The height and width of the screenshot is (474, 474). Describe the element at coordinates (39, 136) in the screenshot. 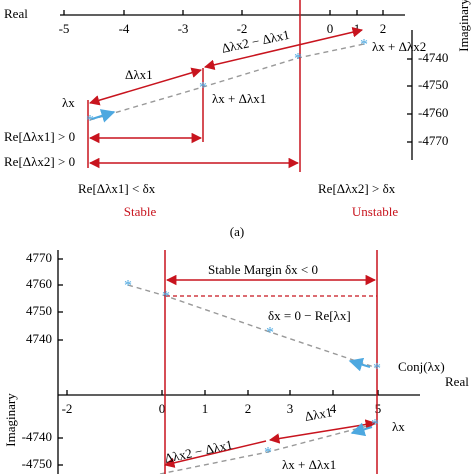

I see `label: Re[Δλx1] > 0` at that location.